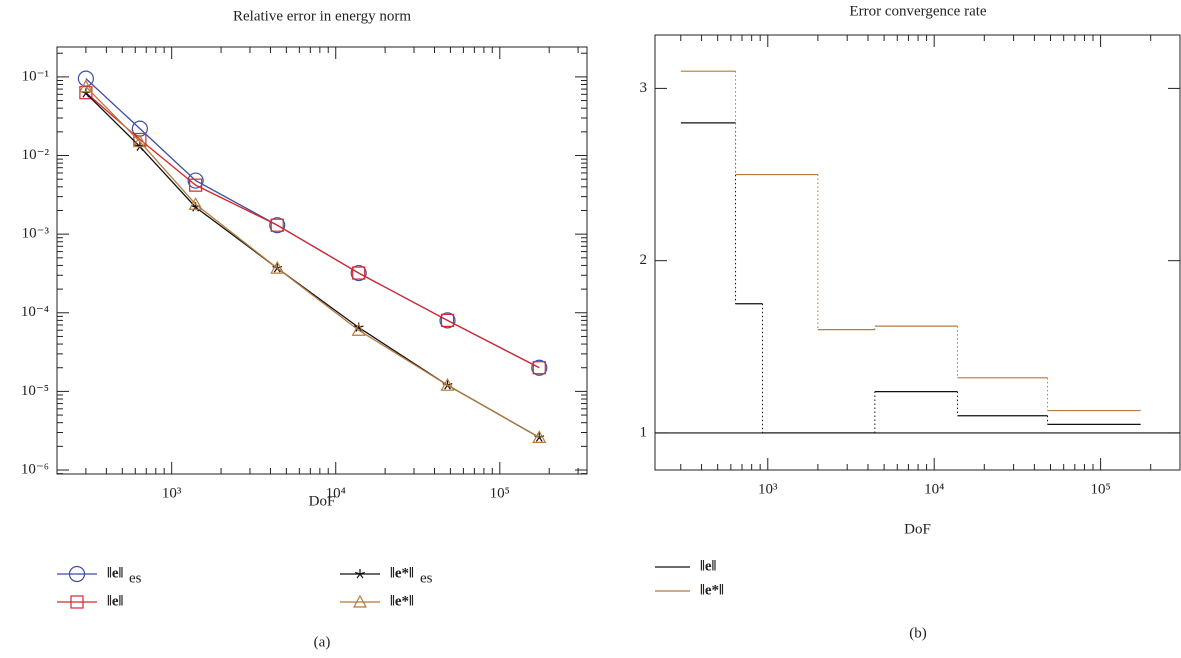  Describe the element at coordinates (644, 432) in the screenshot. I see `y-tick-label: 1` at that location.